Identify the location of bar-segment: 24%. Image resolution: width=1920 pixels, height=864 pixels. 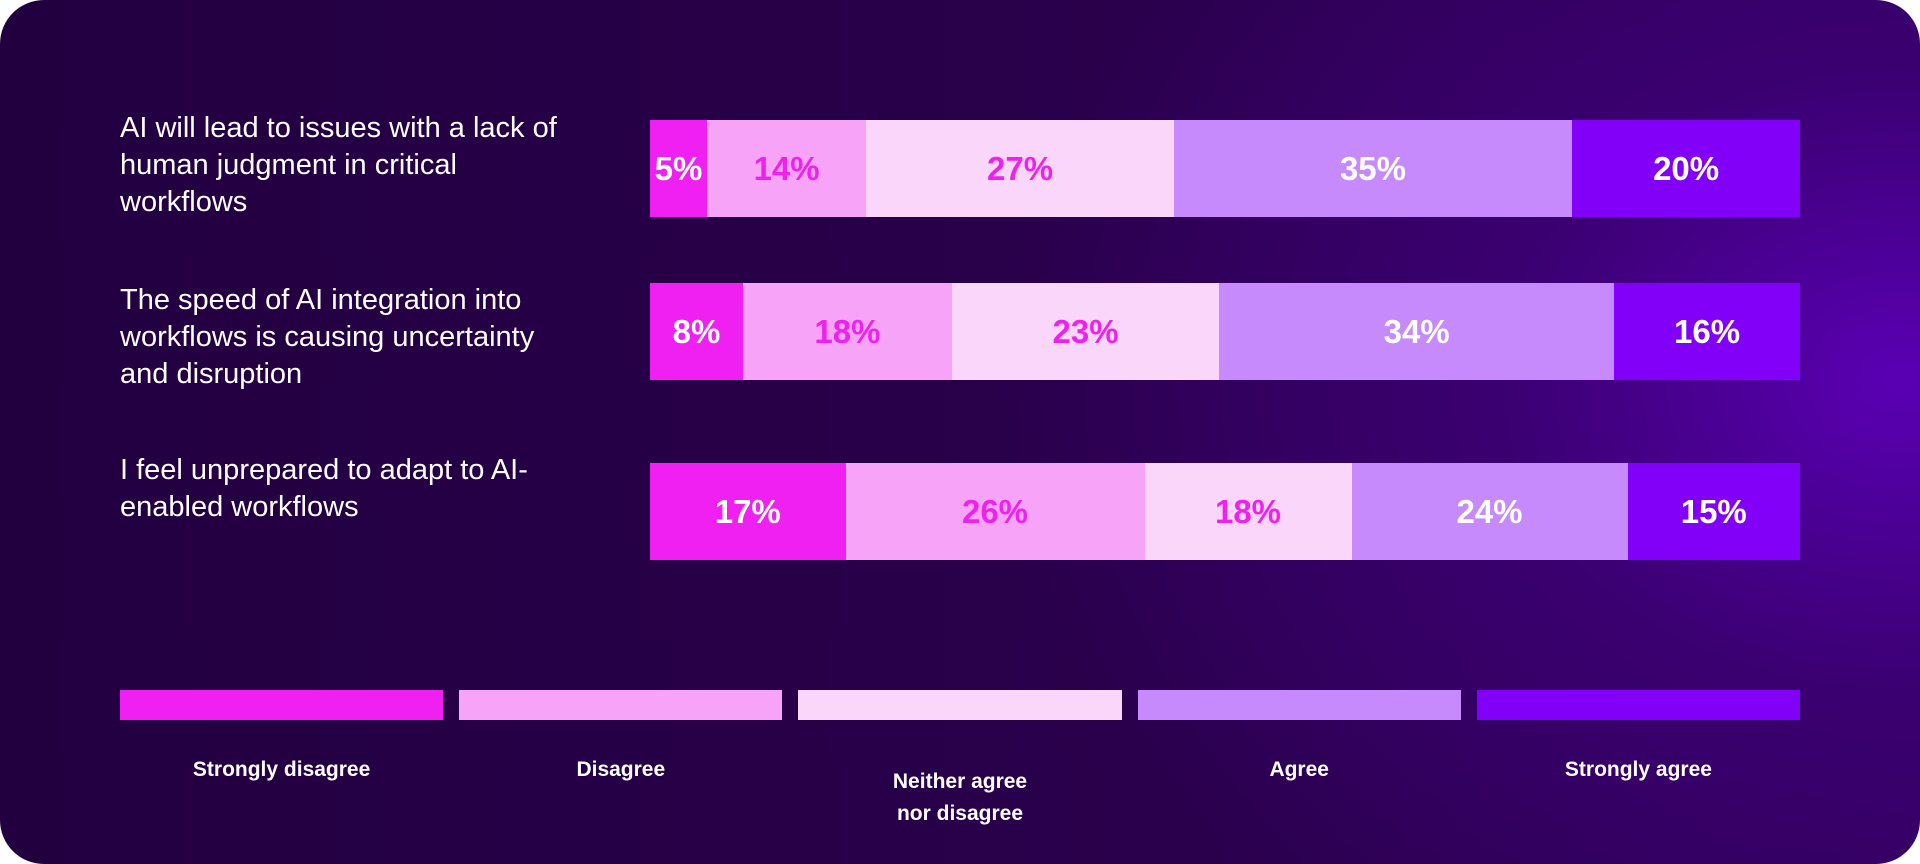
(1489, 511).